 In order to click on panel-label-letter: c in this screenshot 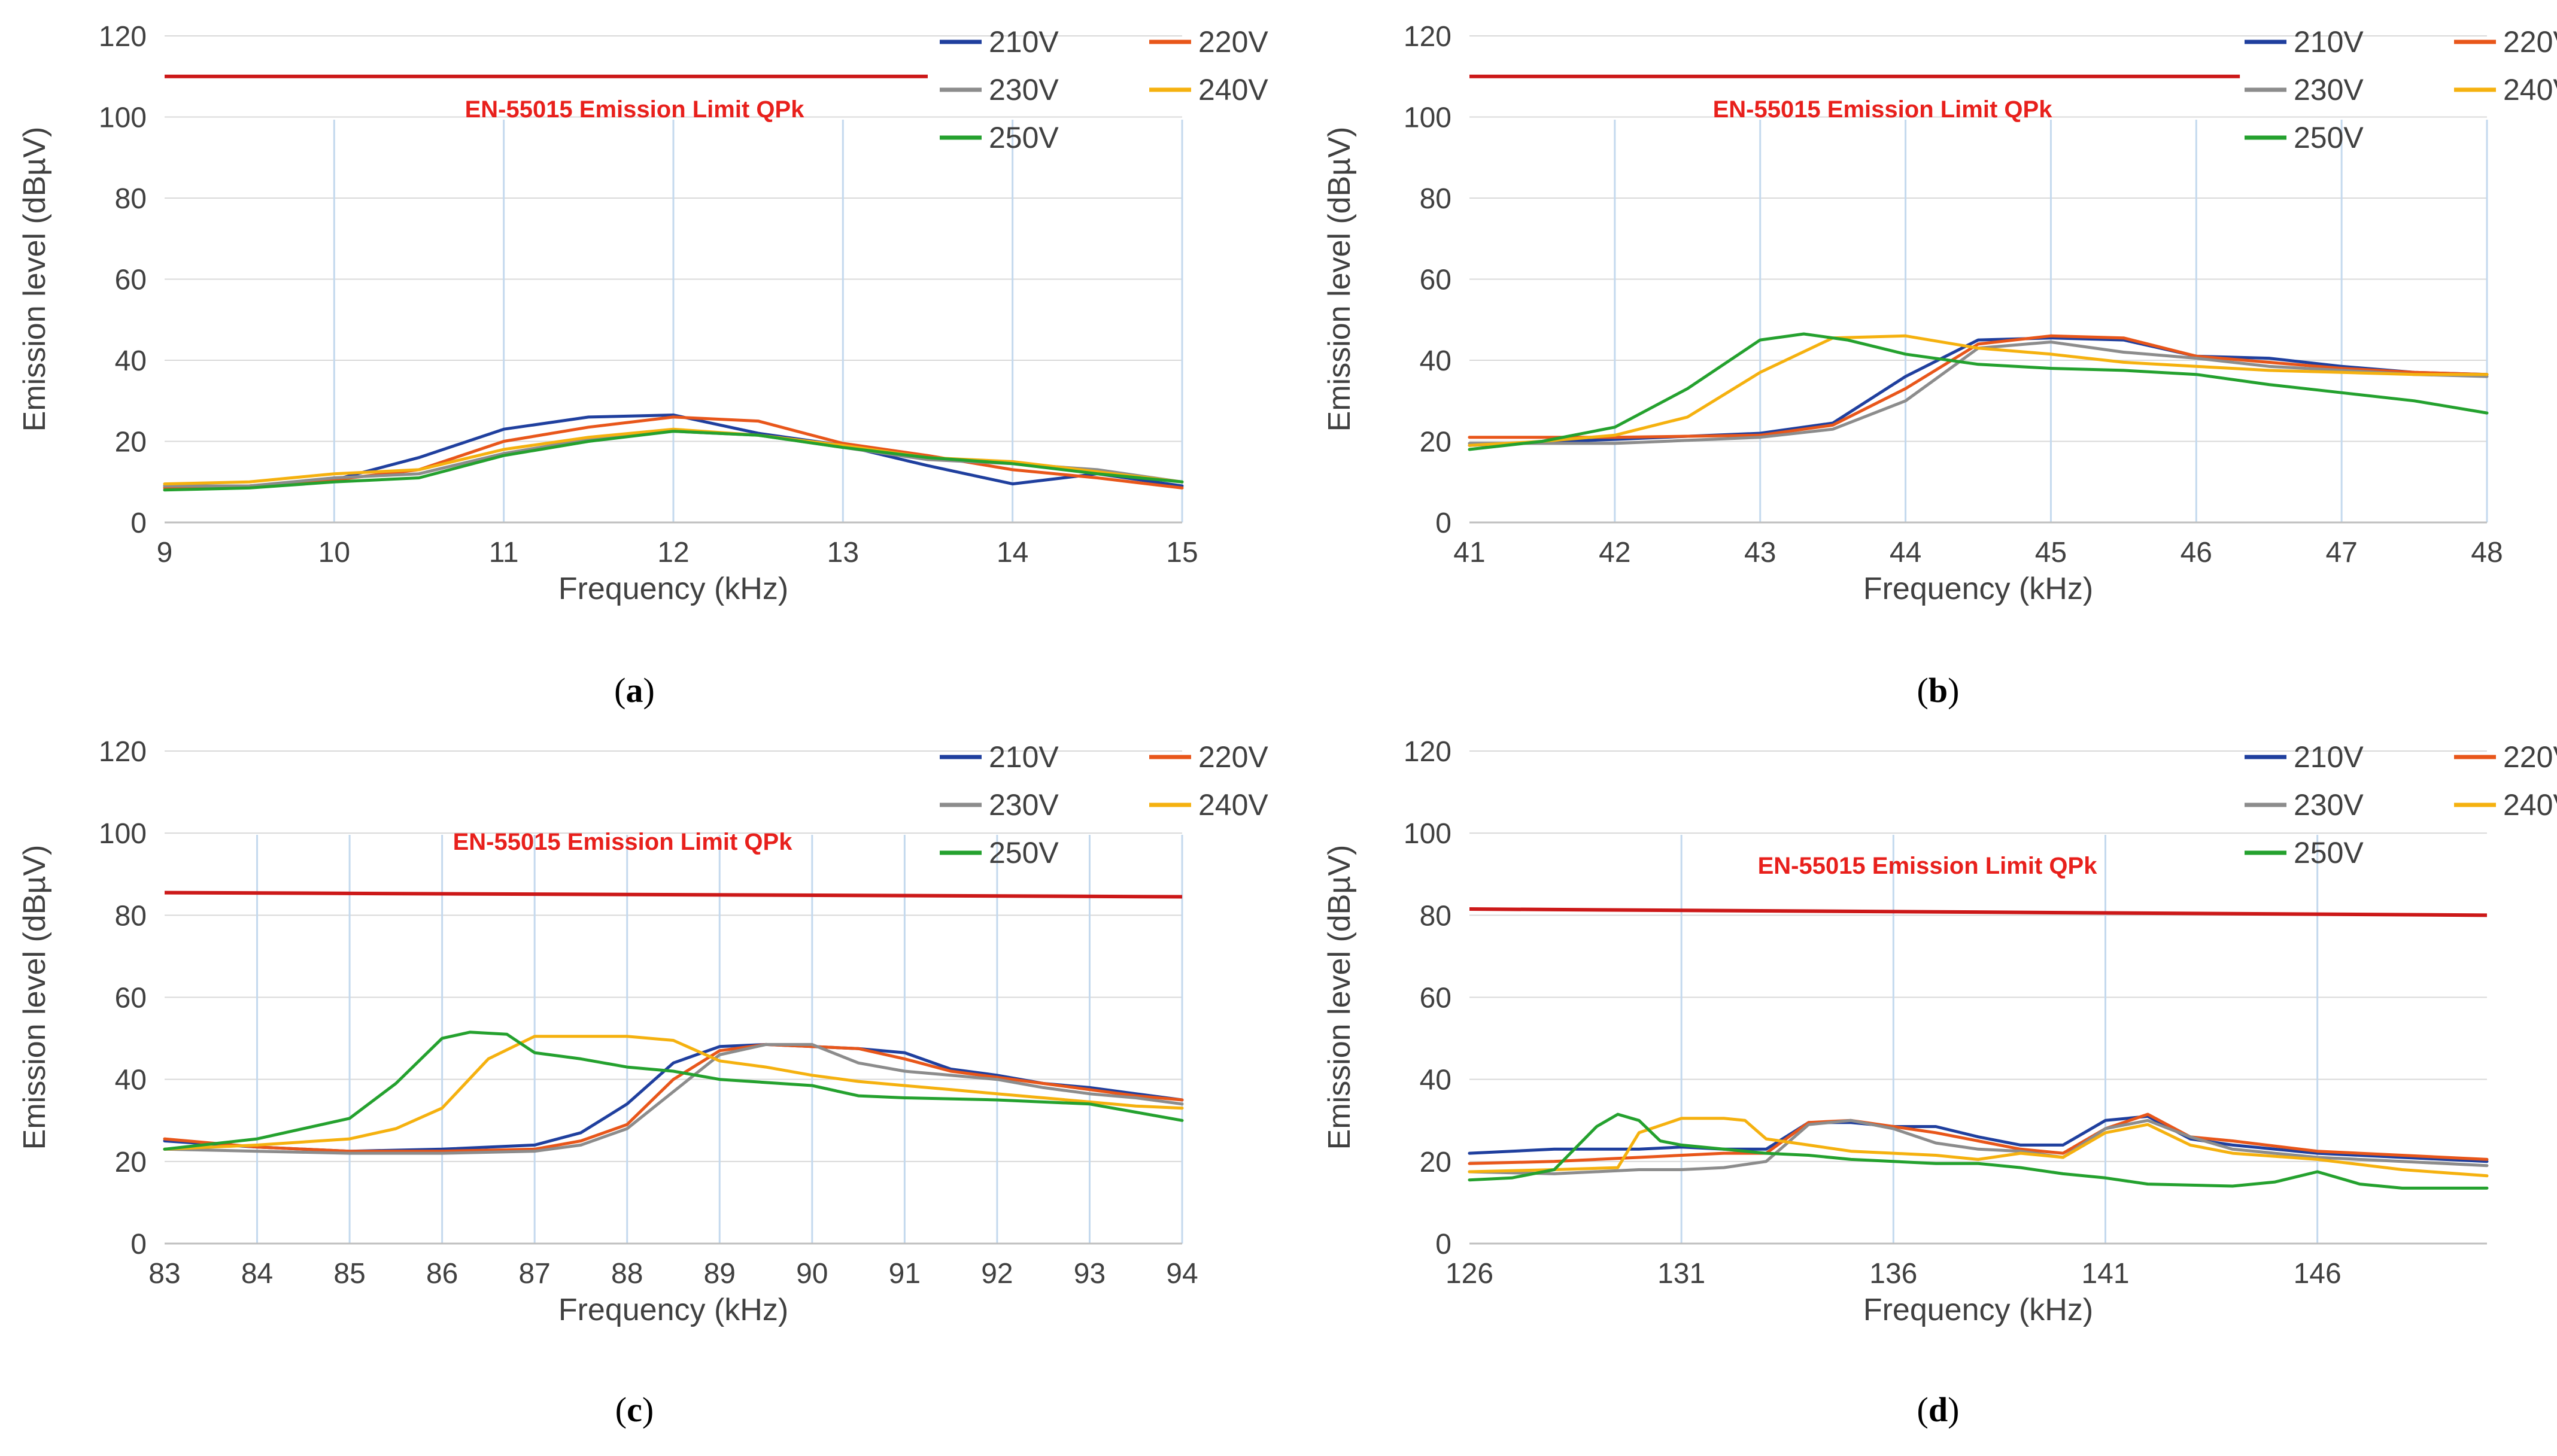, I will do `click(634, 1409)`.